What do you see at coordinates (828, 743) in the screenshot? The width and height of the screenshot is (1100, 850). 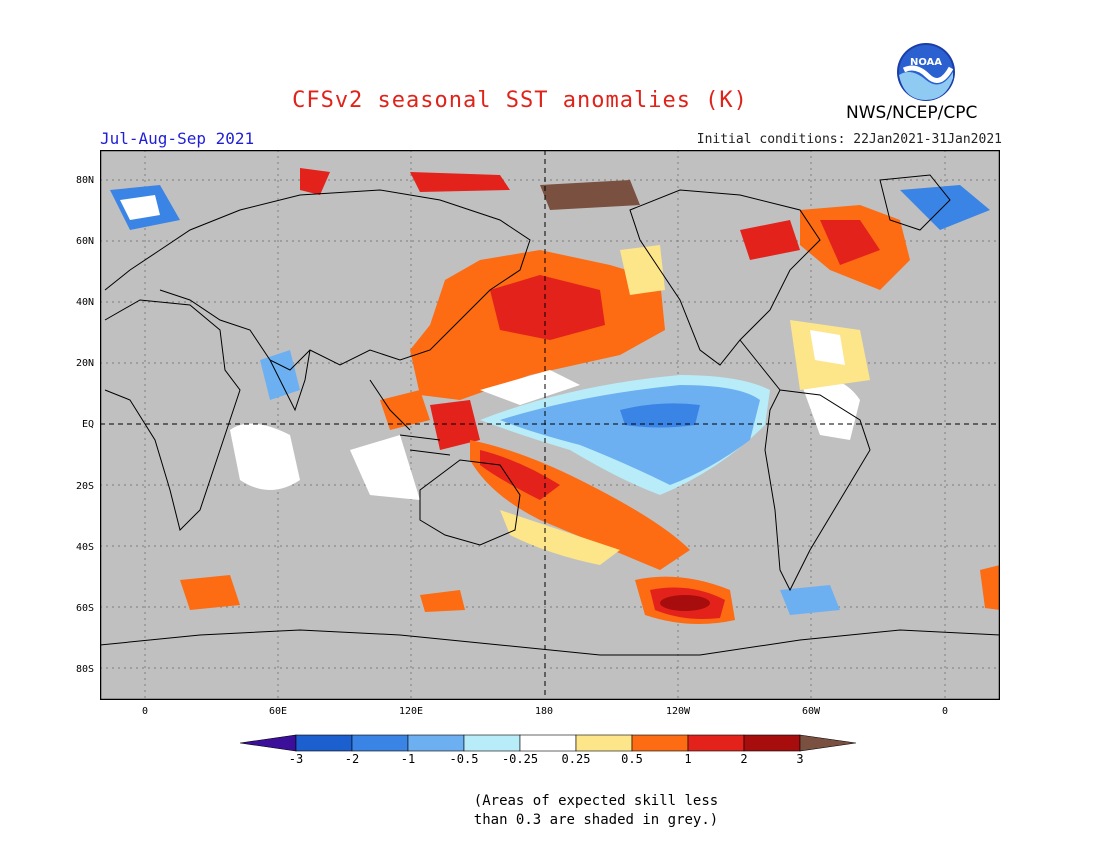 I see `colorbar-right-arrow` at bounding box center [828, 743].